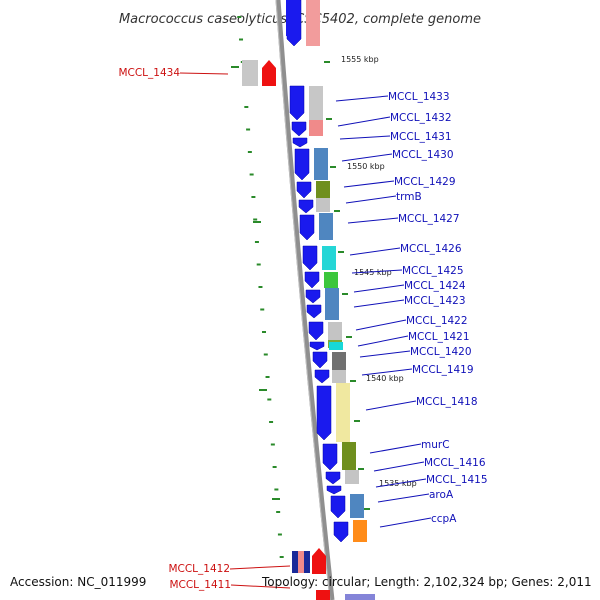 The image size is (600, 600). Describe the element at coordinates (419, 97) in the screenshot. I see `gene-label: MCCL_1433` at that location.